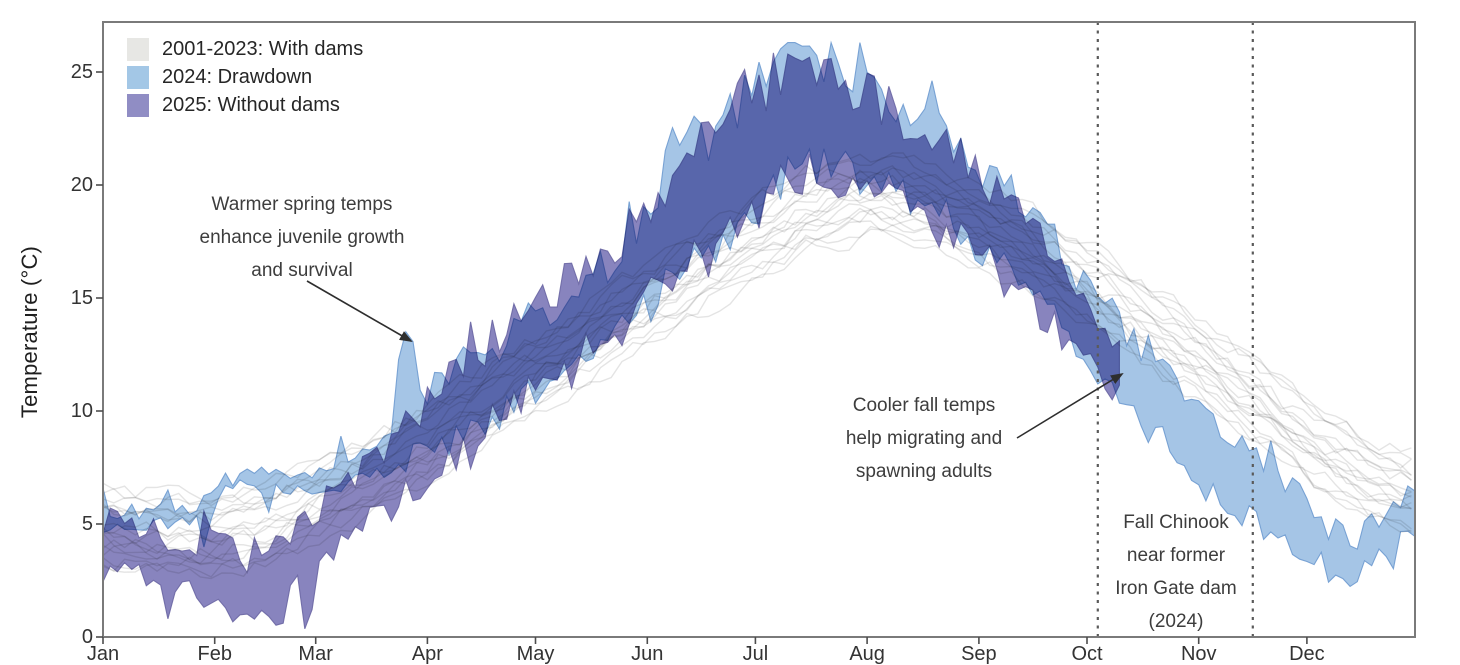 The height and width of the screenshot is (665, 1460). I want to click on x-tick-label: Feb, so click(214, 654).